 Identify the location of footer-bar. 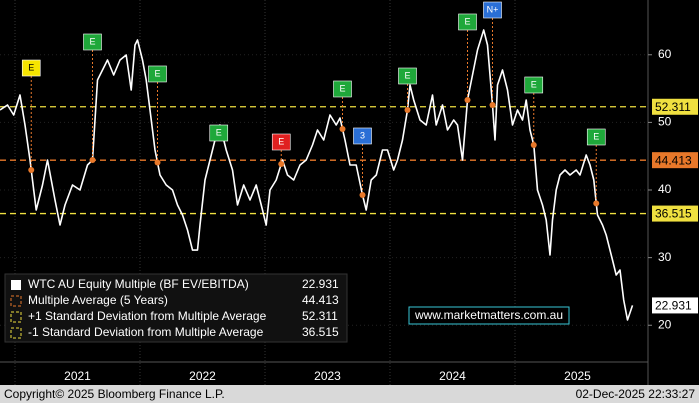
(349, 394).